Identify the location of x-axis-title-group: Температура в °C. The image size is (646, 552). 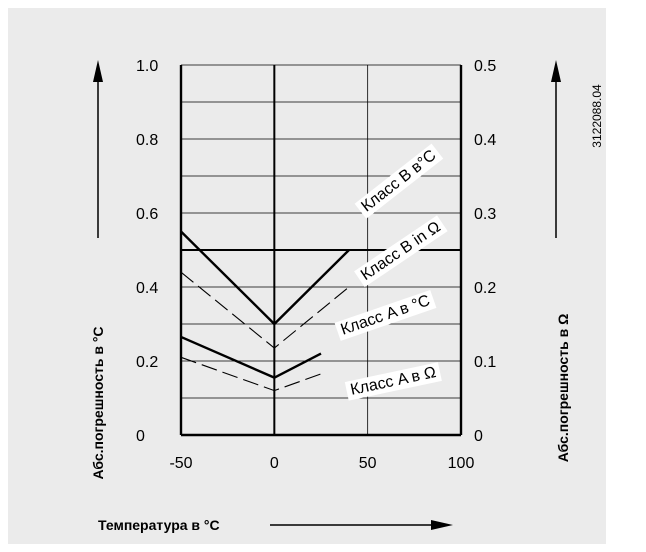
(275, 525).